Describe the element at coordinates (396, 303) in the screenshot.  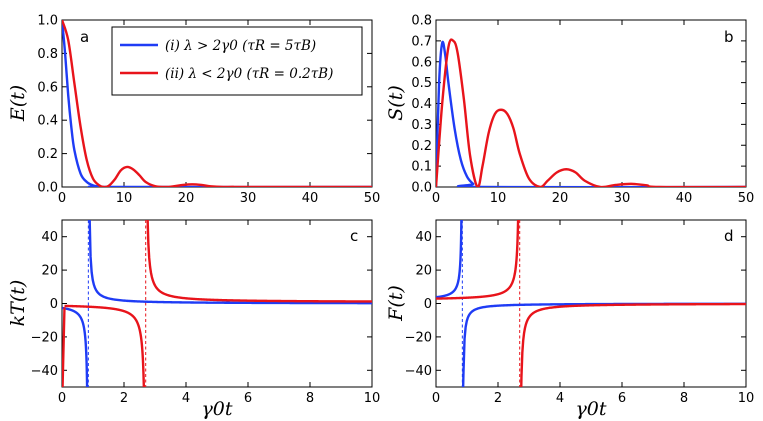
I see `panel-d-ylabel: F(t)` at that location.